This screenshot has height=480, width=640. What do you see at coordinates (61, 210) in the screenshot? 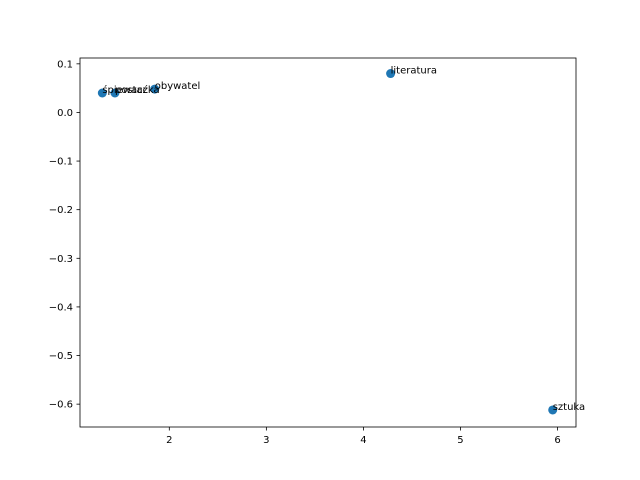
I see `y-tick-label: −0.2` at bounding box center [61, 210].